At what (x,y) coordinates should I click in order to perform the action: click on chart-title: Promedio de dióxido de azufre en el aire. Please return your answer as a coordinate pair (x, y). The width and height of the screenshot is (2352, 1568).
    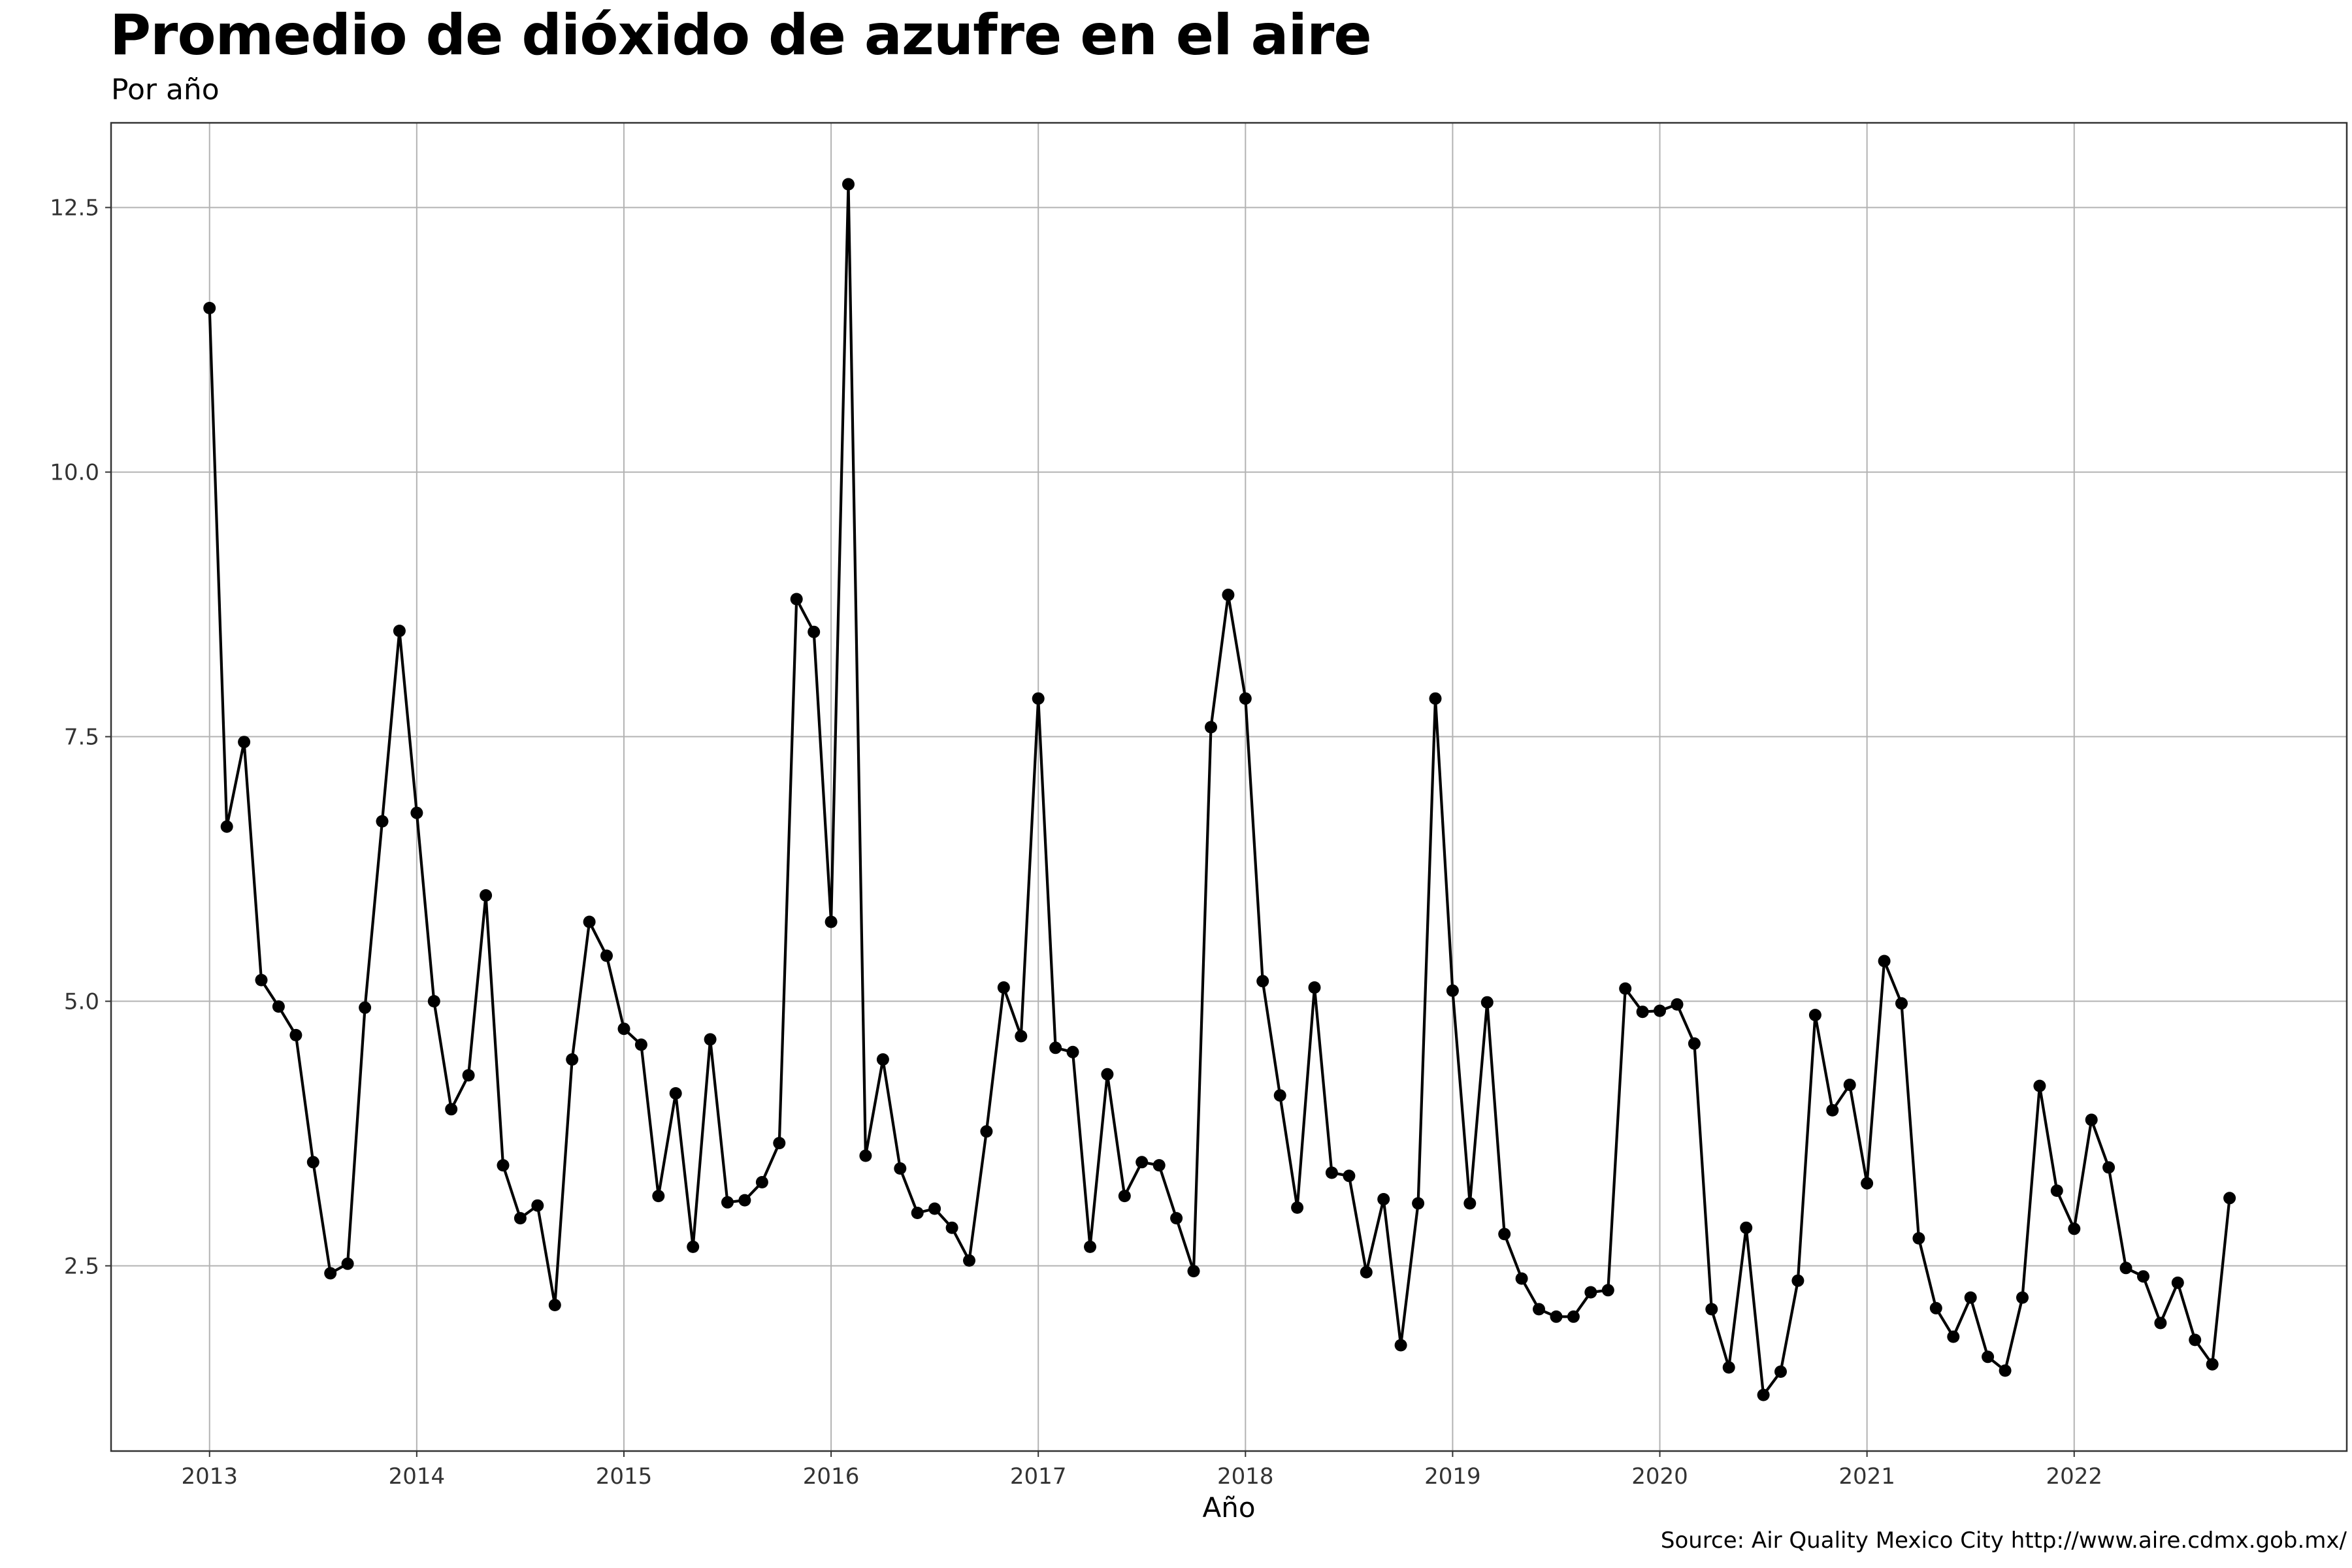
    Looking at the image, I should click on (741, 35).